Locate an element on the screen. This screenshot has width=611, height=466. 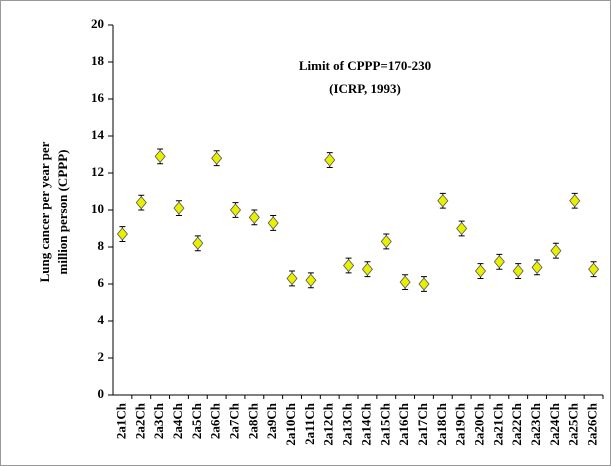
y-axis-label: Lung cancer per year per is located at coordinates (44, 211).